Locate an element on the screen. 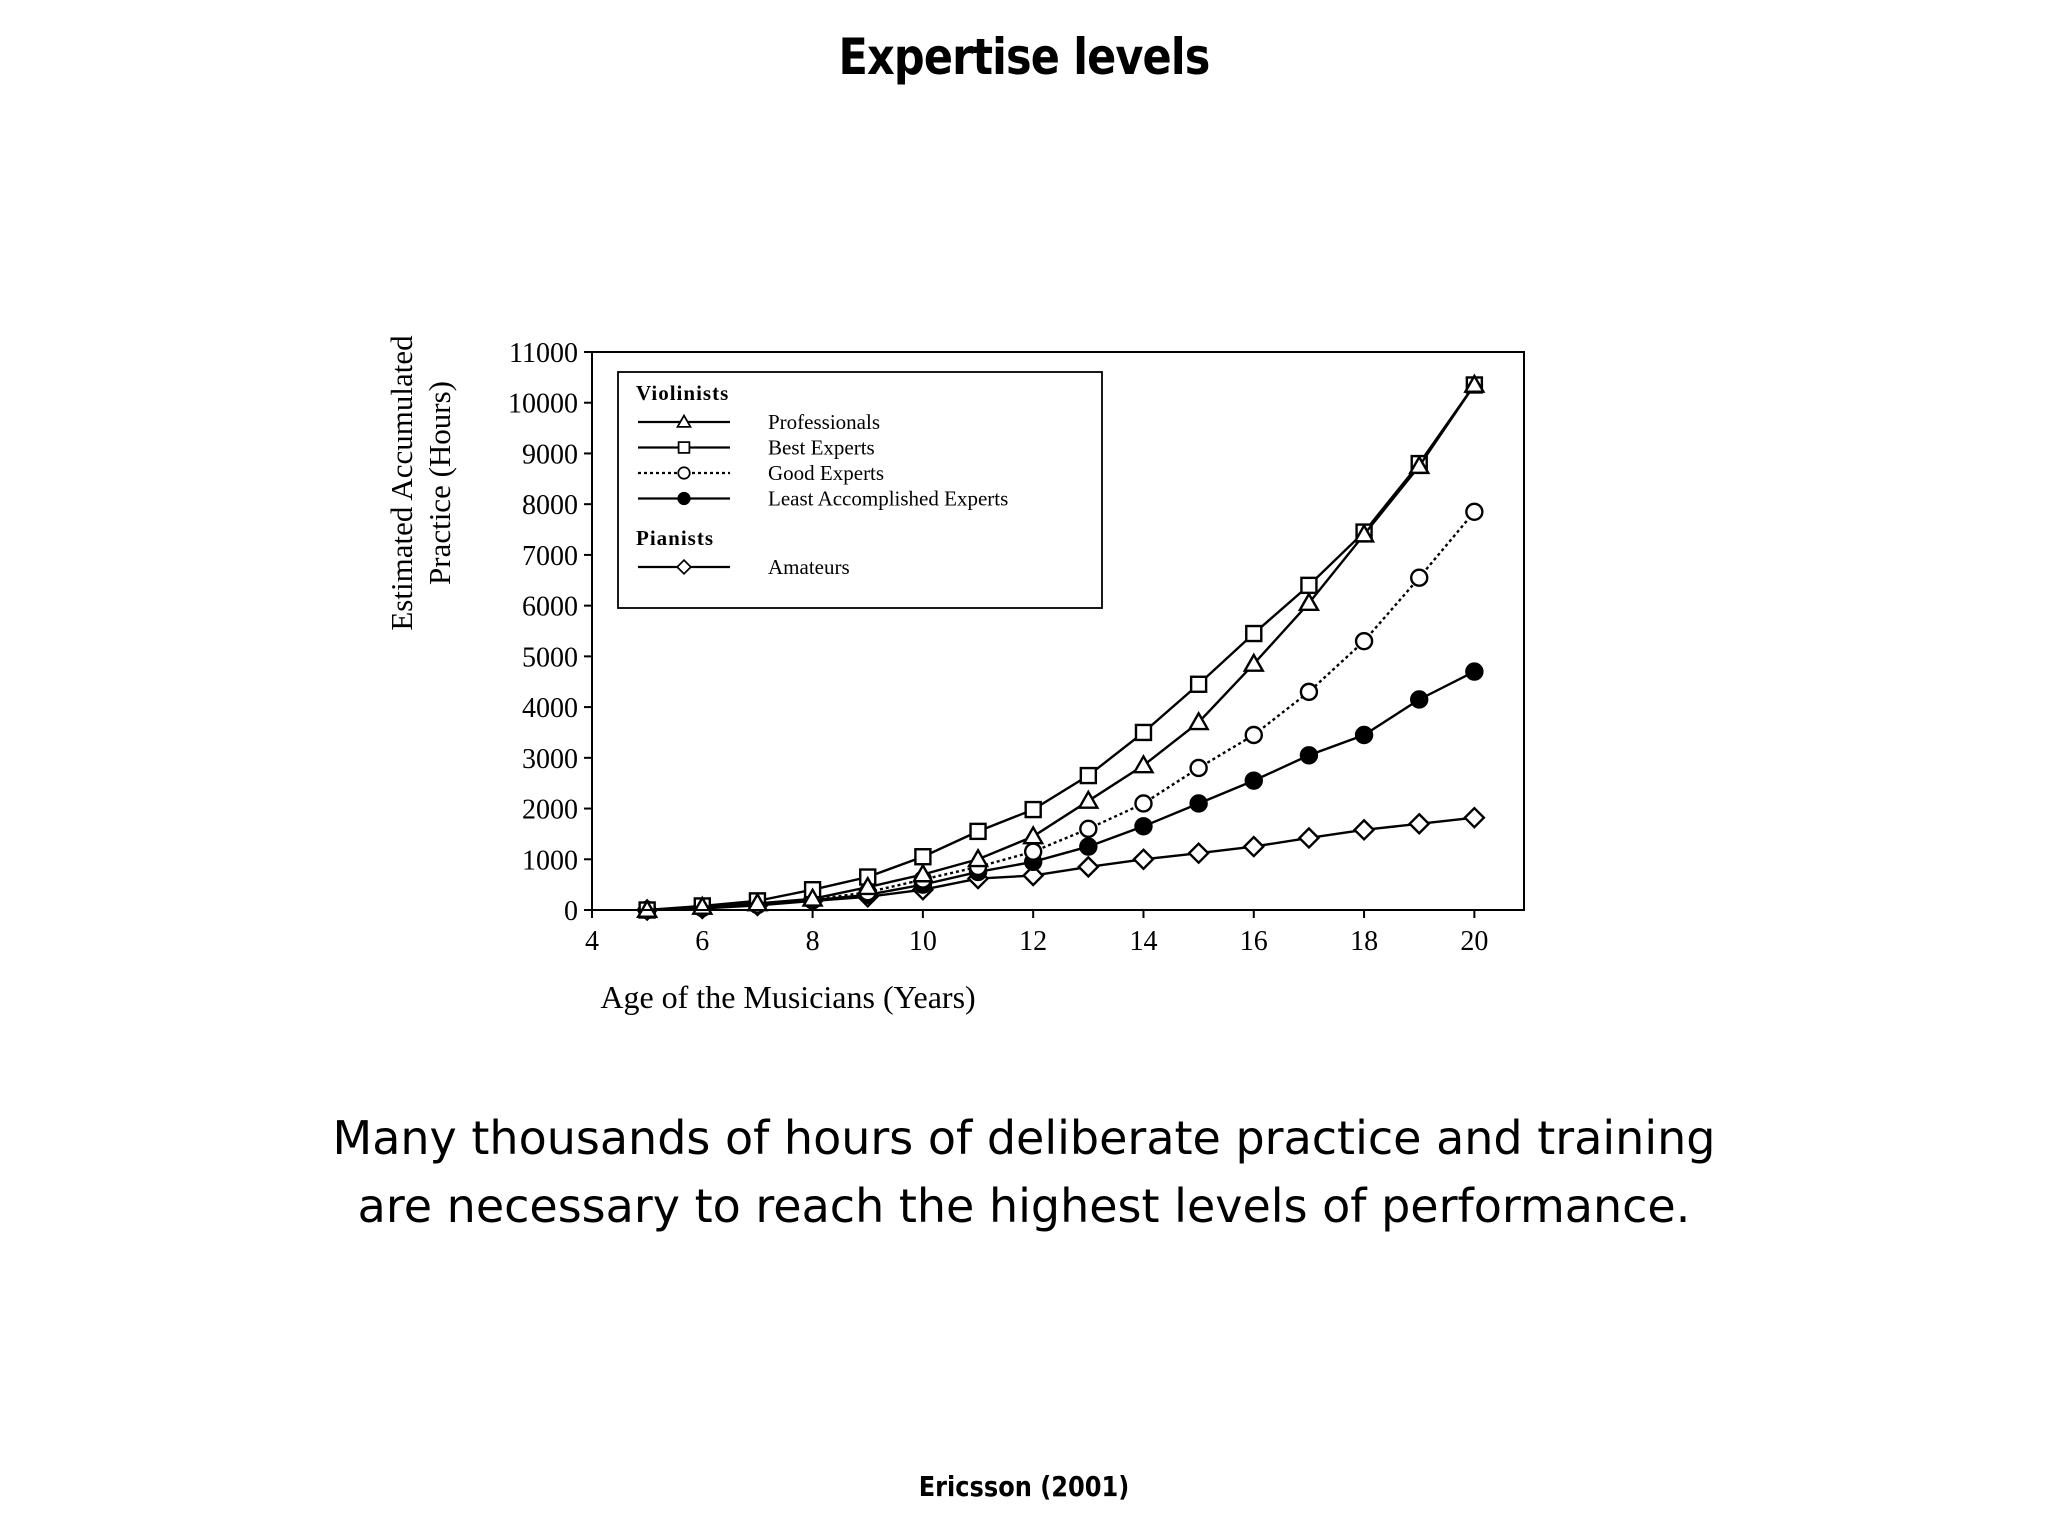 This screenshot has height=1536, width=2048. y-tick-label: 9000 is located at coordinates (550, 454).